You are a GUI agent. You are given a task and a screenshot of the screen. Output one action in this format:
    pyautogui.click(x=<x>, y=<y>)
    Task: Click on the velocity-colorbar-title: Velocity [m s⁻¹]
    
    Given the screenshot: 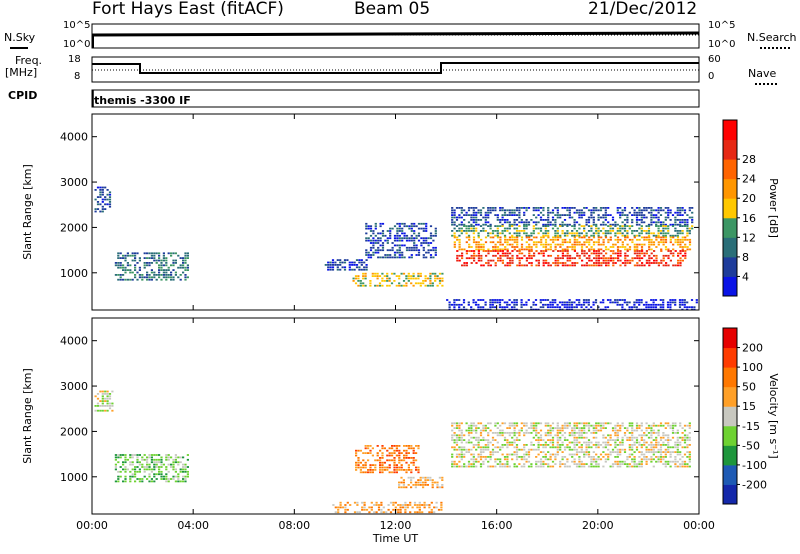 What is the action you would take?
    pyautogui.click(x=773, y=415)
    